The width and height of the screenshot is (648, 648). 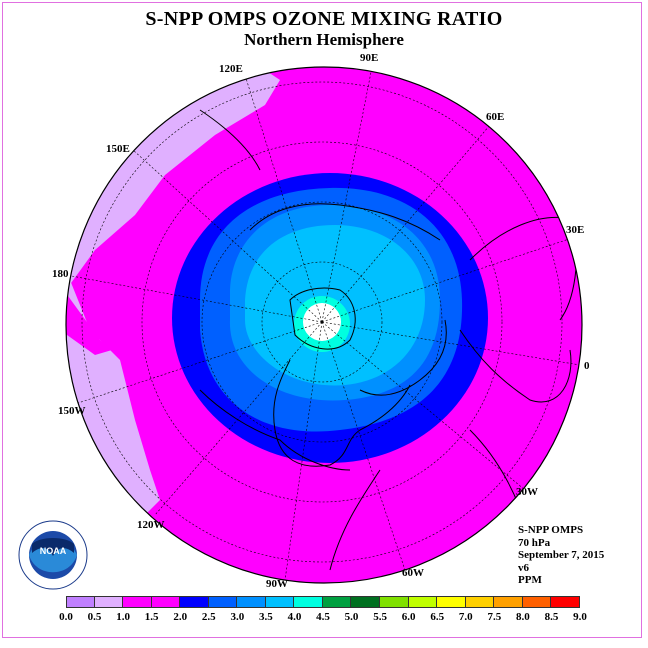 What do you see at coordinates (277, 584) in the screenshot?
I see `lon-label-90w: 90W` at bounding box center [277, 584].